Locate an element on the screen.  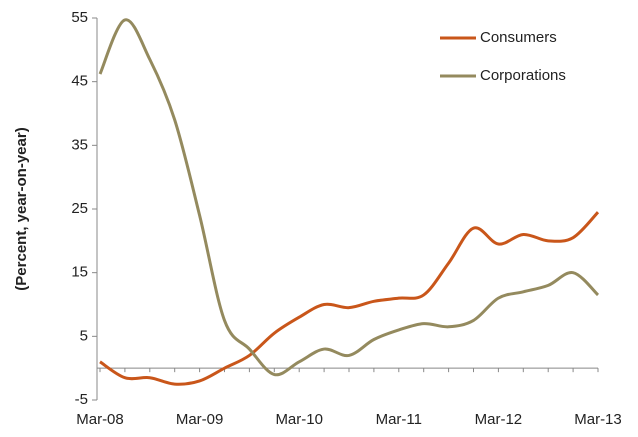
x-tick-label: Mar-08 is located at coordinates (100, 419).